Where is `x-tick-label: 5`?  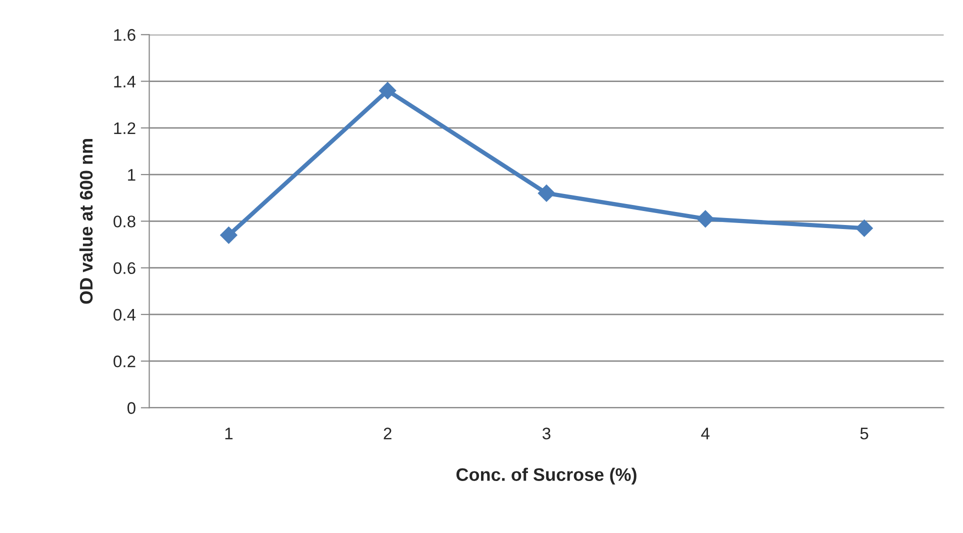 x-tick-label: 5 is located at coordinates (864, 434).